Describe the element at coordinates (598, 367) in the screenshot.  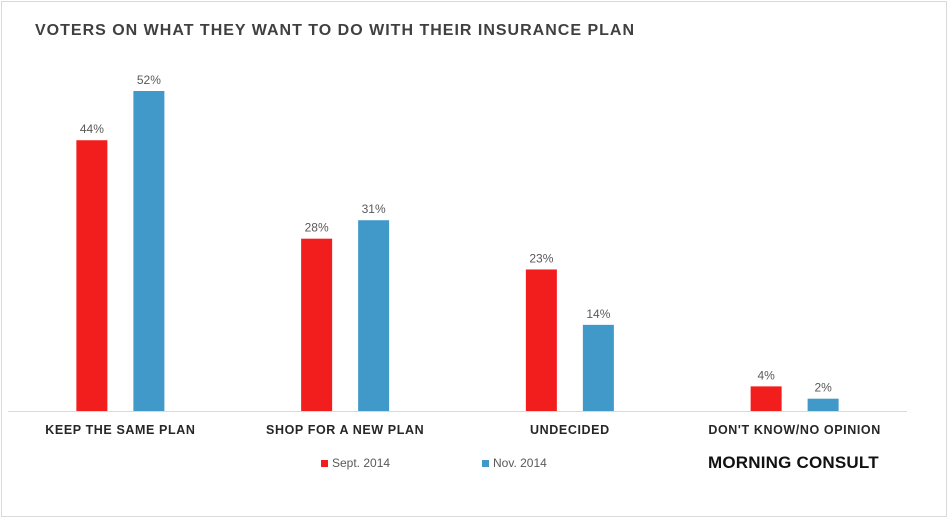
I see `bar-nov-2014-undecided` at that location.